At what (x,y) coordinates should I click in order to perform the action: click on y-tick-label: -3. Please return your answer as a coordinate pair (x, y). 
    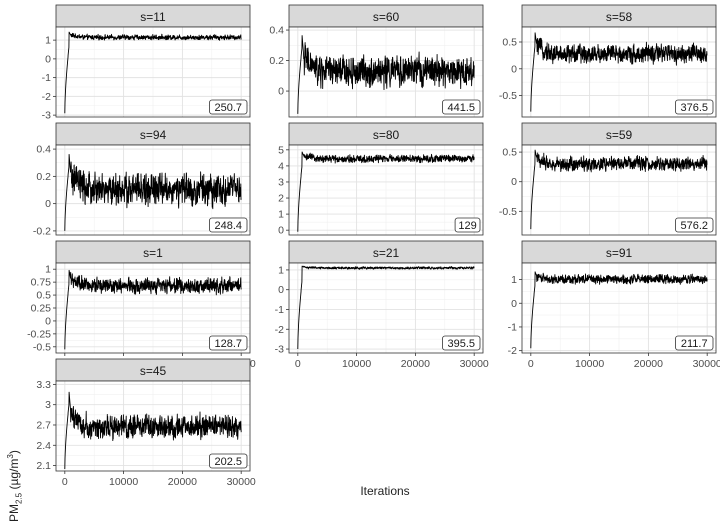
    Looking at the image, I should click on (46, 116).